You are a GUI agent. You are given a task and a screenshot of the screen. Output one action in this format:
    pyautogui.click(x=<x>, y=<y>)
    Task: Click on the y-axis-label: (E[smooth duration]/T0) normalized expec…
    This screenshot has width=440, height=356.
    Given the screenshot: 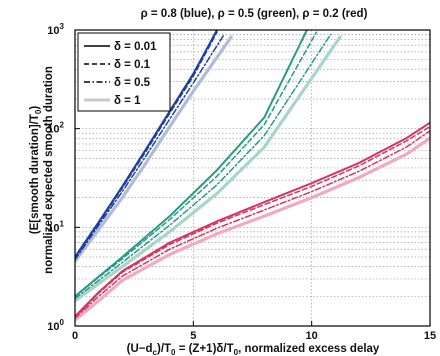 What is the action you would take?
    pyautogui.click(x=42, y=170)
    